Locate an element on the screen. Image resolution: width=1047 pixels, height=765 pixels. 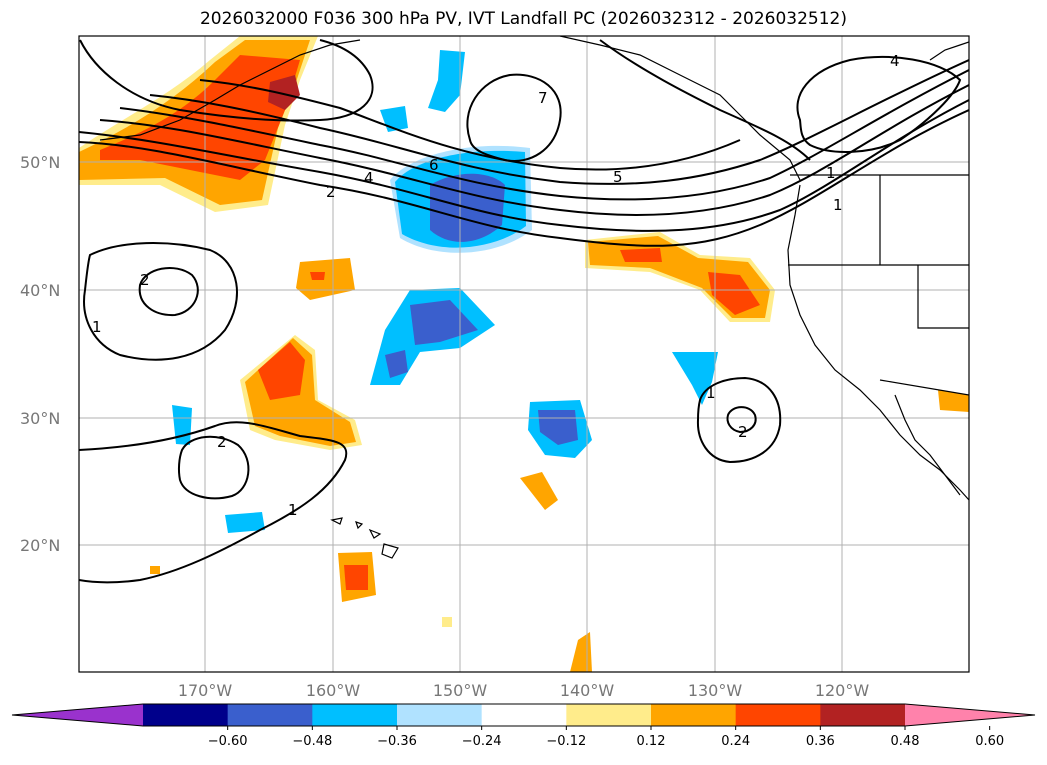
lat-label: 30°N is located at coordinates (40, 418).